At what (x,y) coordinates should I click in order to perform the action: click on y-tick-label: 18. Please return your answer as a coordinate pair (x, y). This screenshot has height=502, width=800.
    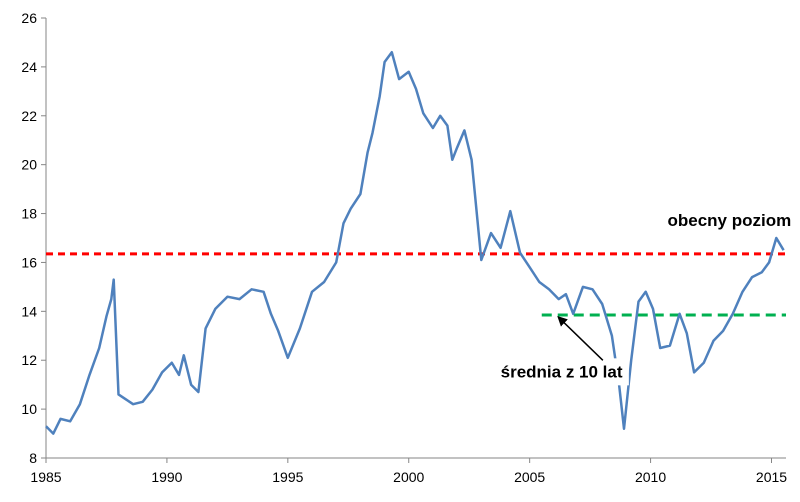
    Looking at the image, I should click on (29, 214).